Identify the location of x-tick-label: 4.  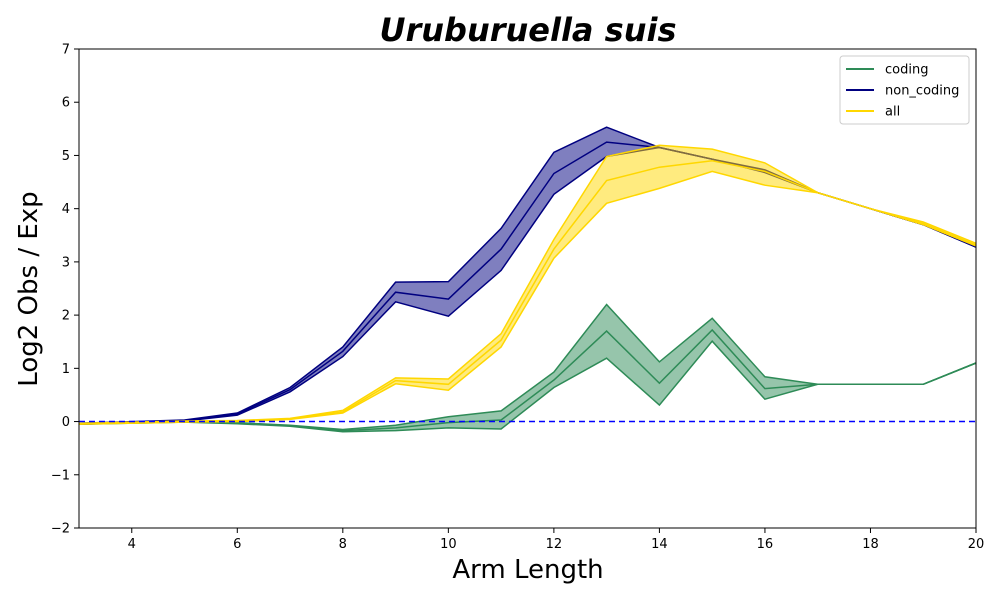
(132, 544).